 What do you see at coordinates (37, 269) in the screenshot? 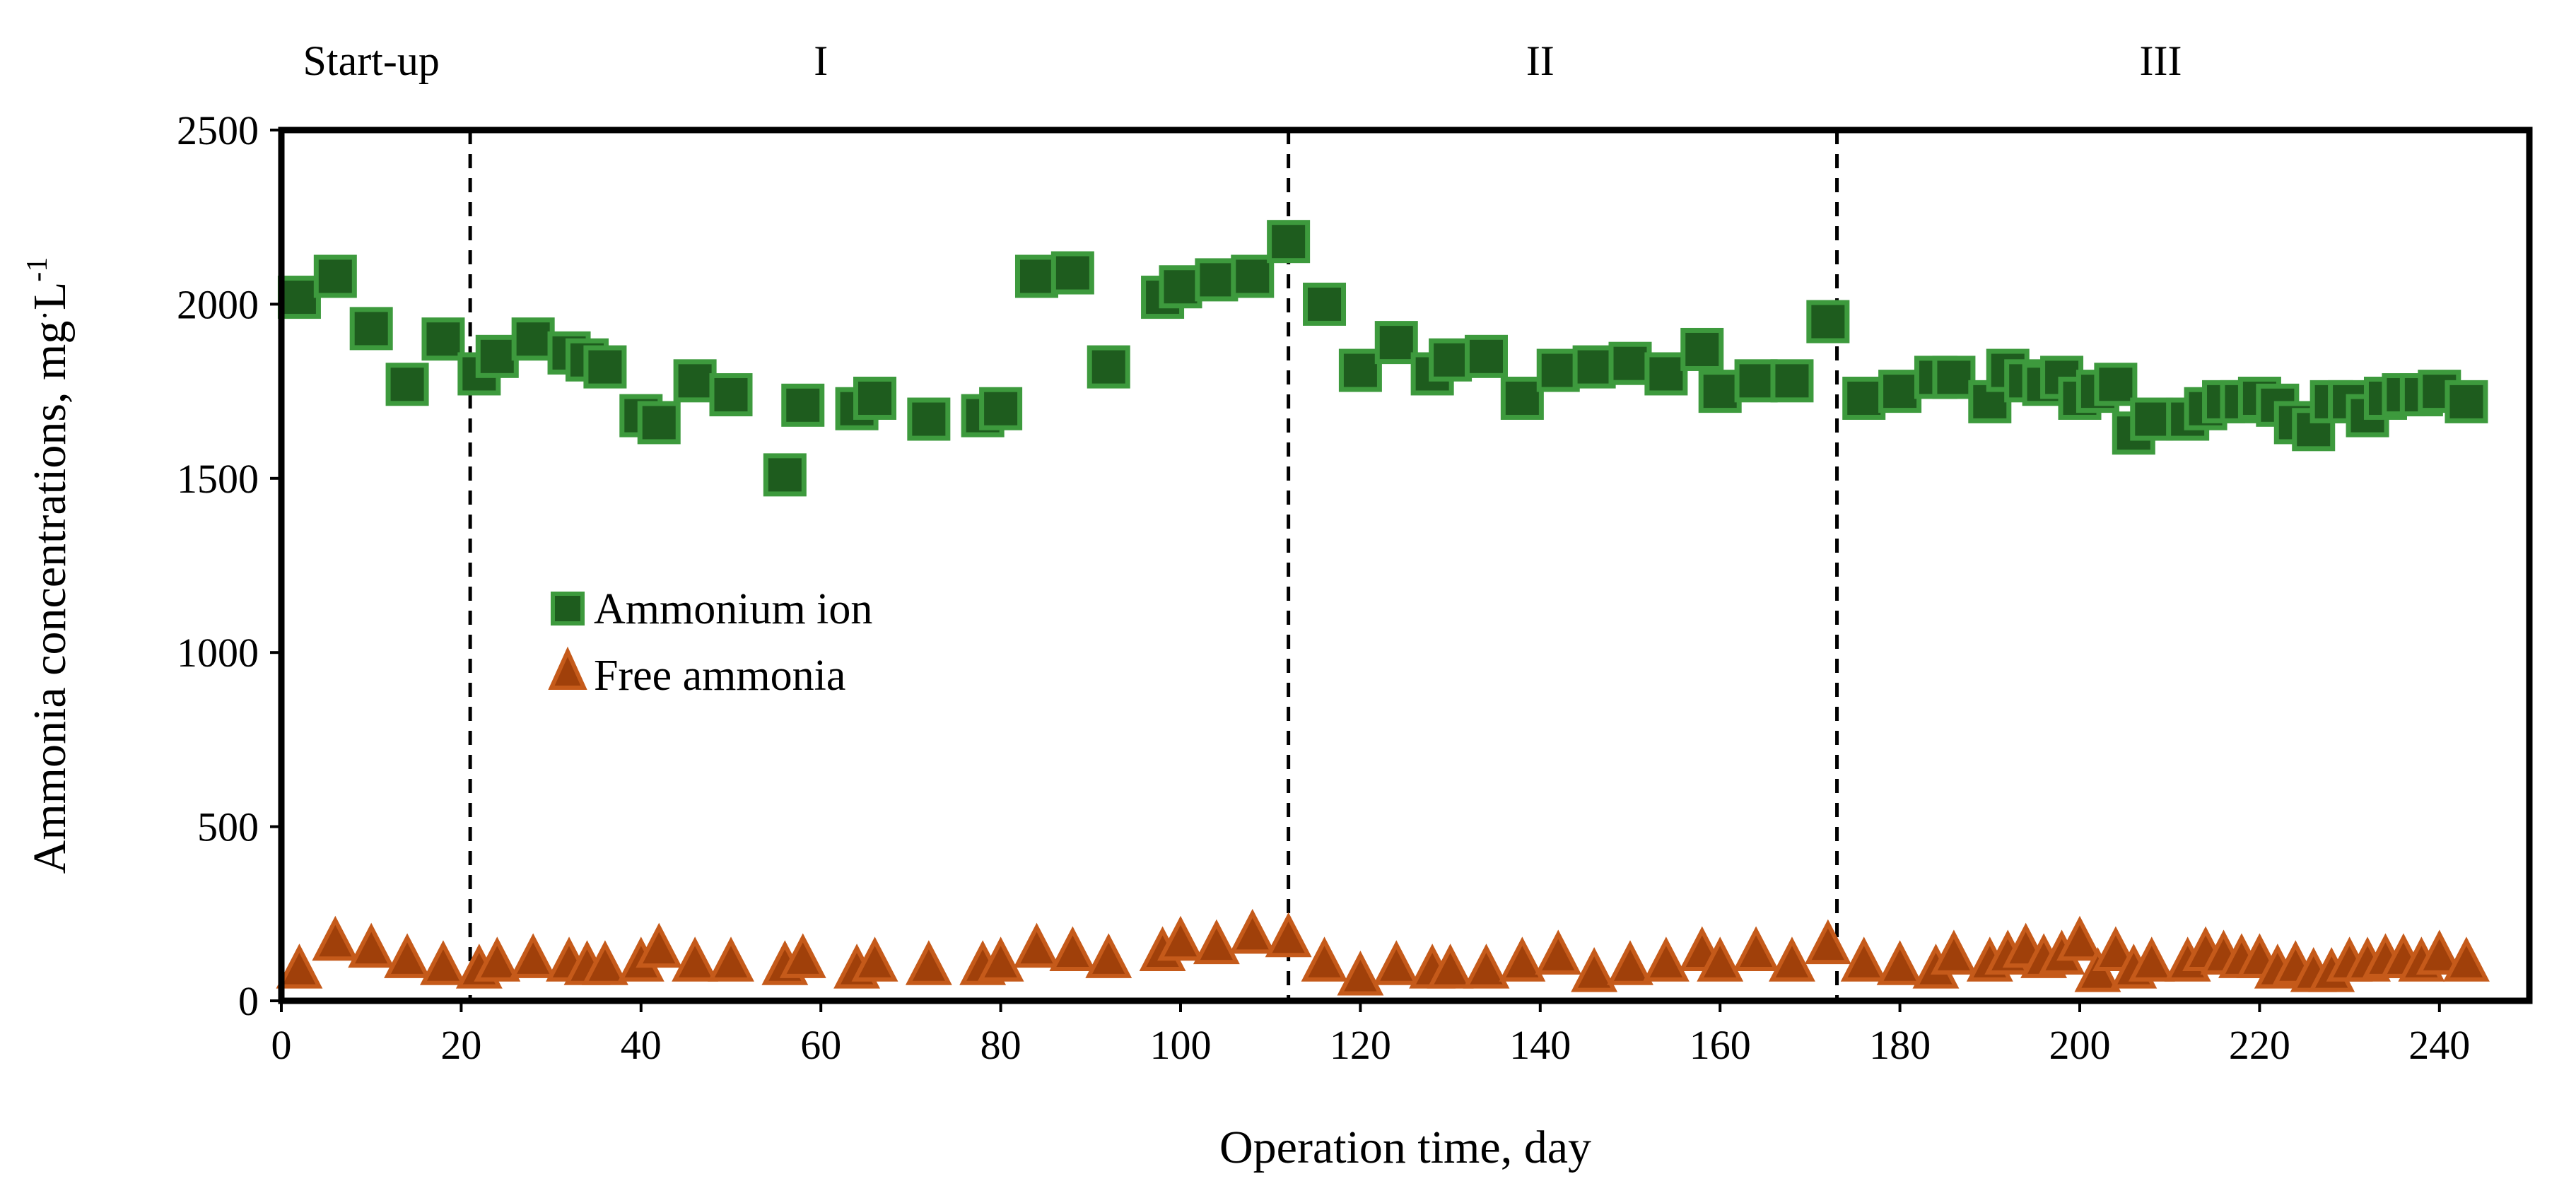
I see `y-axis-title-exponent: -1` at bounding box center [37, 269].